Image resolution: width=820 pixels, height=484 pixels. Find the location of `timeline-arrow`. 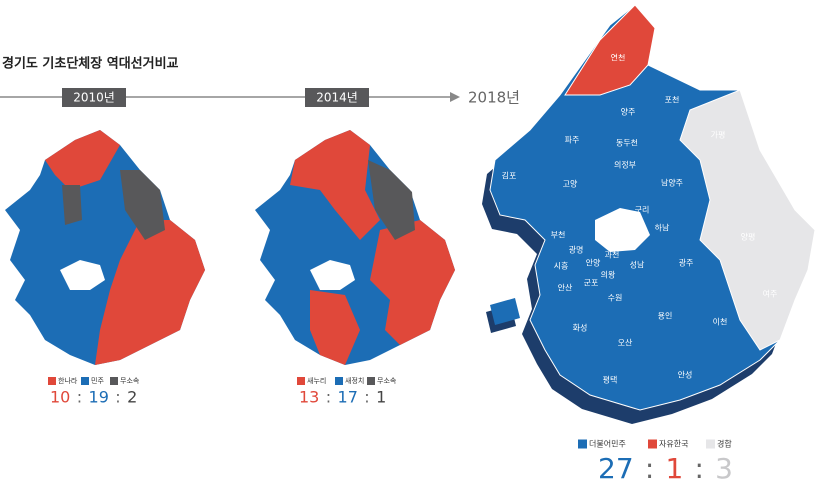

timeline-arrow is located at coordinates (455, 97).